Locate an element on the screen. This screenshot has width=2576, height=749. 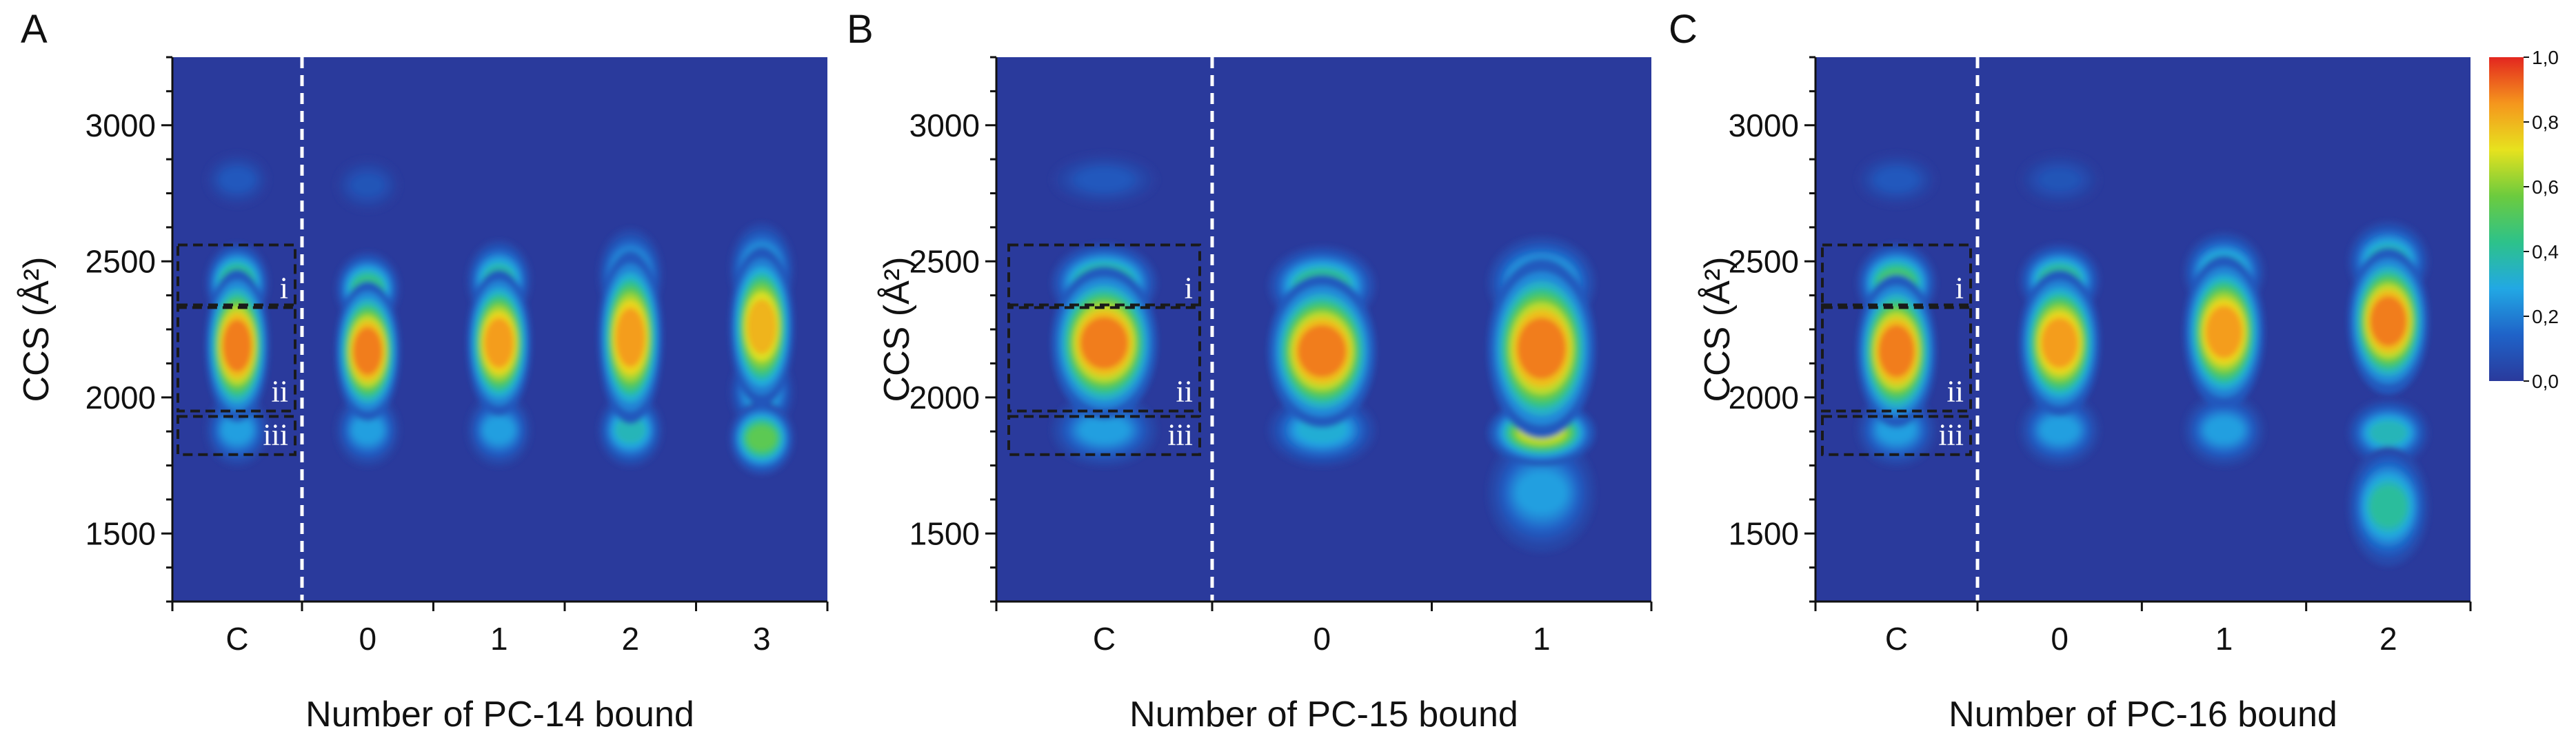
x-axis-title: Number of PC-15 bound is located at coordinates (1323, 715).